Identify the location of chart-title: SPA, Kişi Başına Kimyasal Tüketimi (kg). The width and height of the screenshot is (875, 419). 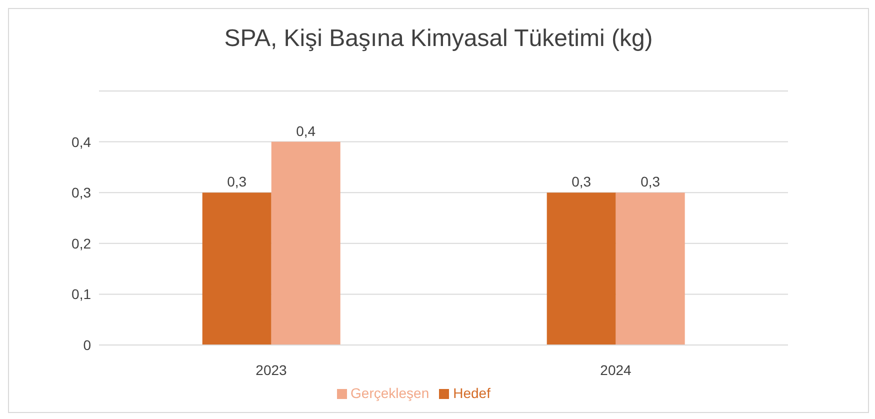
(438, 39).